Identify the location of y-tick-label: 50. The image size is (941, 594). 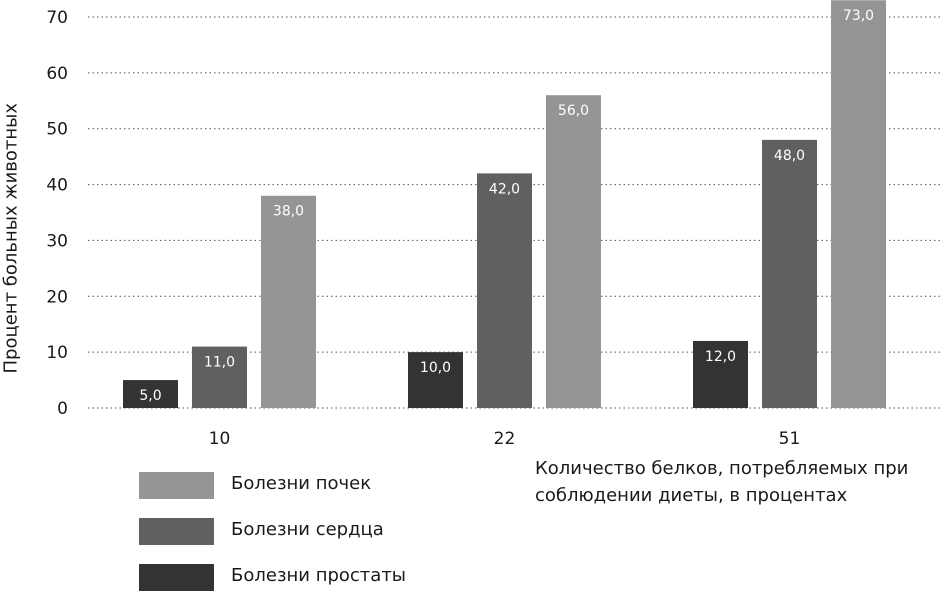
(57, 130).